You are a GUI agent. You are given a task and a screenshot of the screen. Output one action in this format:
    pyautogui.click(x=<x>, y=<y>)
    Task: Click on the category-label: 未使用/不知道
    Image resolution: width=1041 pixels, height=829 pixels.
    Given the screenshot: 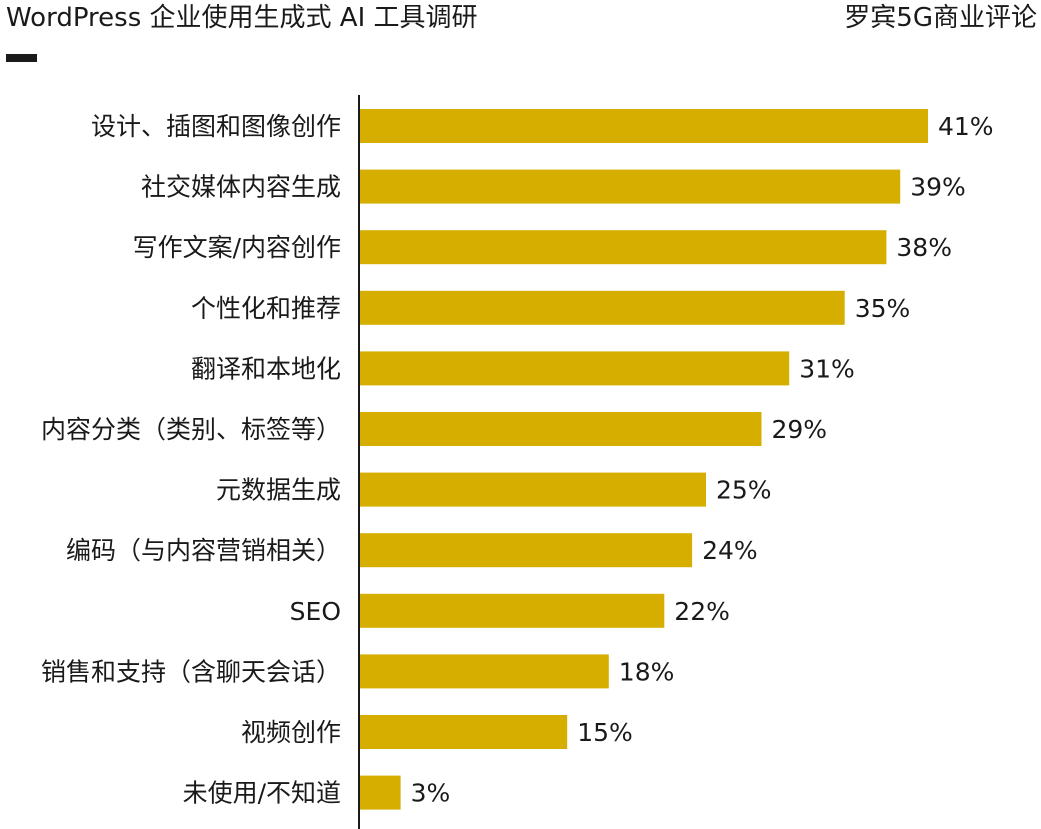 What is the action you would take?
    pyautogui.click(x=262, y=793)
    